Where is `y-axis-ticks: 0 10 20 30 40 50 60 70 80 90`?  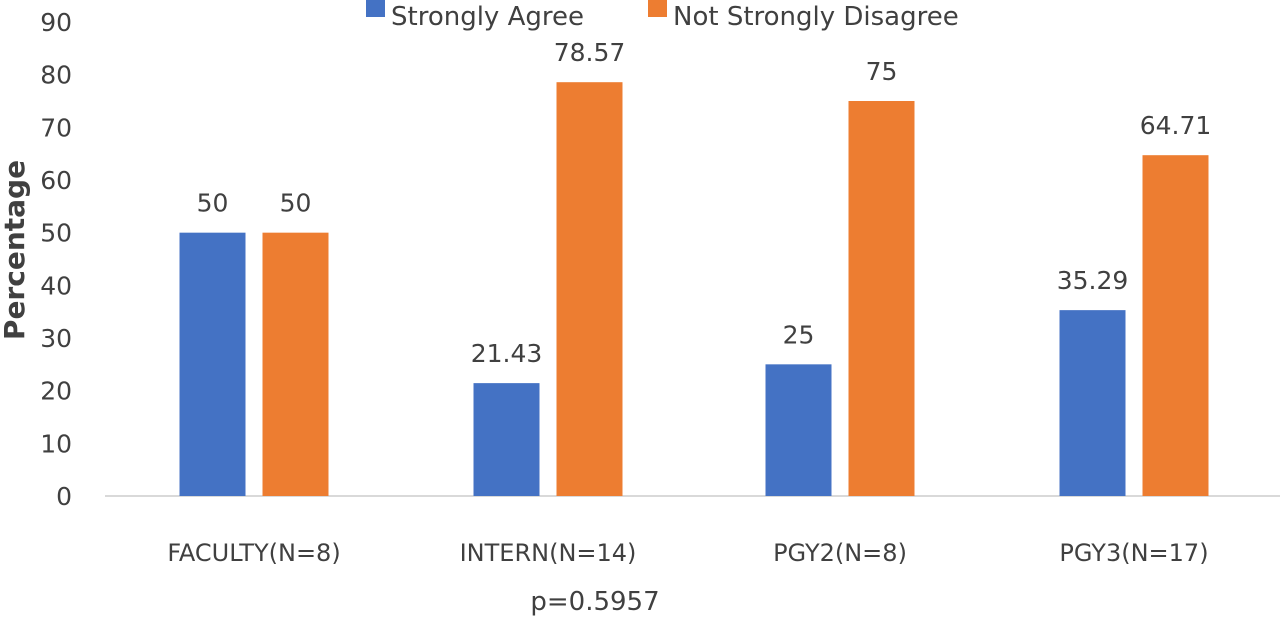 y-axis-ticks: 0 10 20 30 40 50 60 70 80 90 is located at coordinates (56, 259).